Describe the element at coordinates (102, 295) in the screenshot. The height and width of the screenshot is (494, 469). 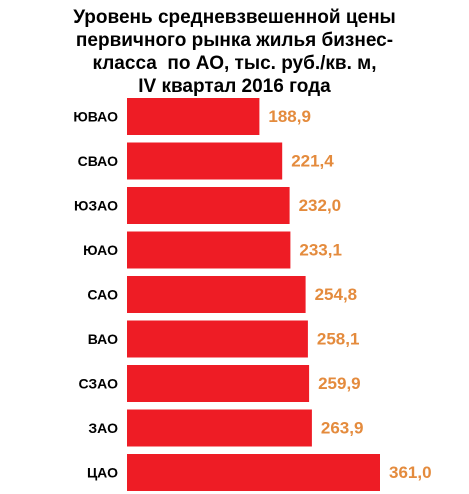
I see `category-label-4: САО` at that location.